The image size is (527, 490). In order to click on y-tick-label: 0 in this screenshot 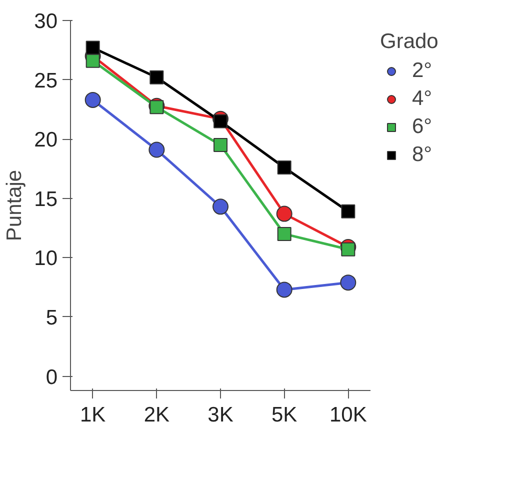, I will do `click(52, 377)`.